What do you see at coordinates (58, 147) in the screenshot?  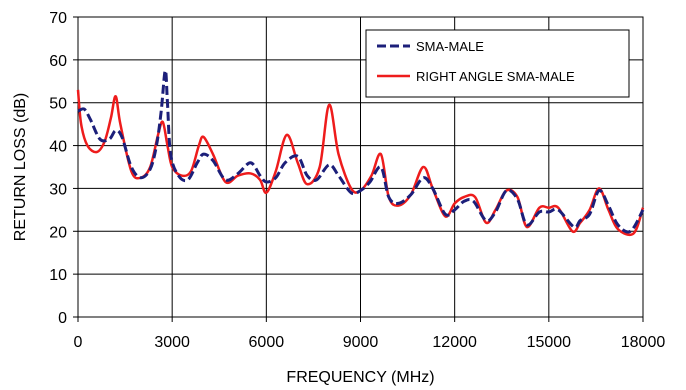 I see `y-tick-label: 40` at bounding box center [58, 147].